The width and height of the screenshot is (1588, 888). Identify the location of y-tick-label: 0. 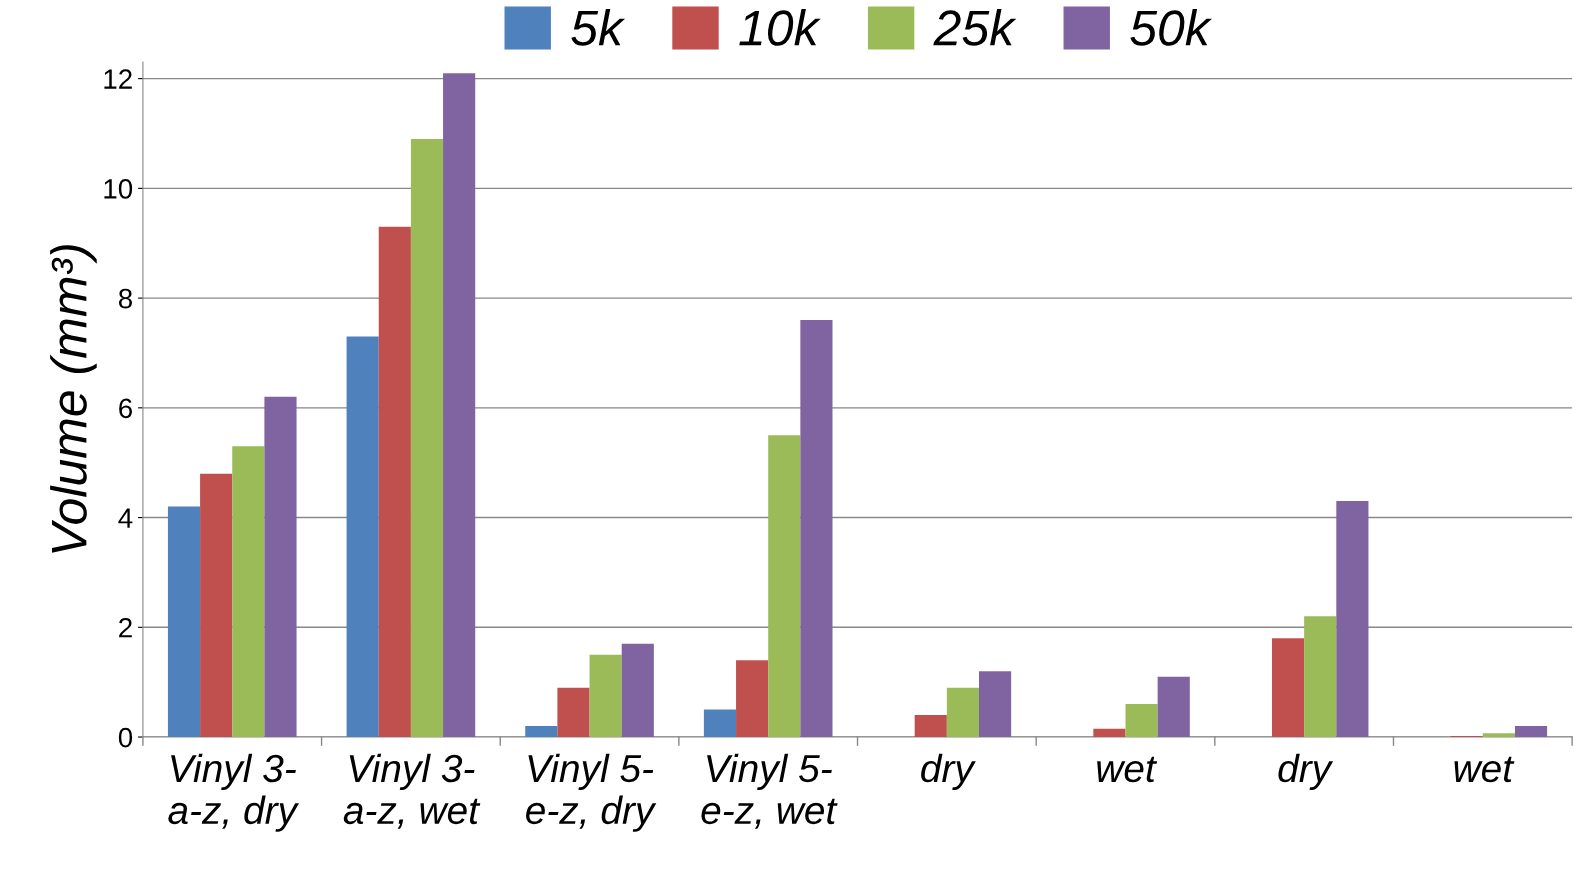
(125, 737).